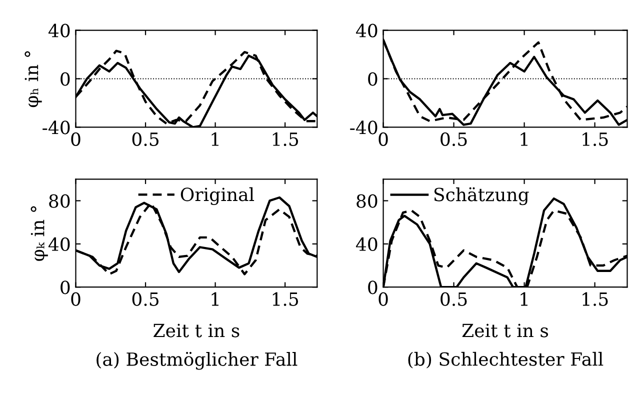  Describe the element at coordinates (481, 196) in the screenshot. I see `legend-label: Schätzung` at that location.